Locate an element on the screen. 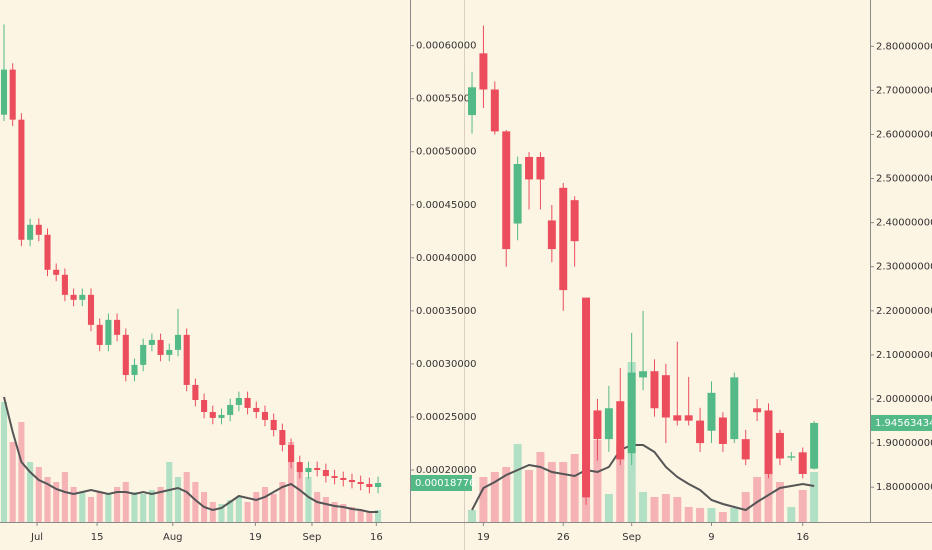  x-tick-label: 19 is located at coordinates (483, 537).